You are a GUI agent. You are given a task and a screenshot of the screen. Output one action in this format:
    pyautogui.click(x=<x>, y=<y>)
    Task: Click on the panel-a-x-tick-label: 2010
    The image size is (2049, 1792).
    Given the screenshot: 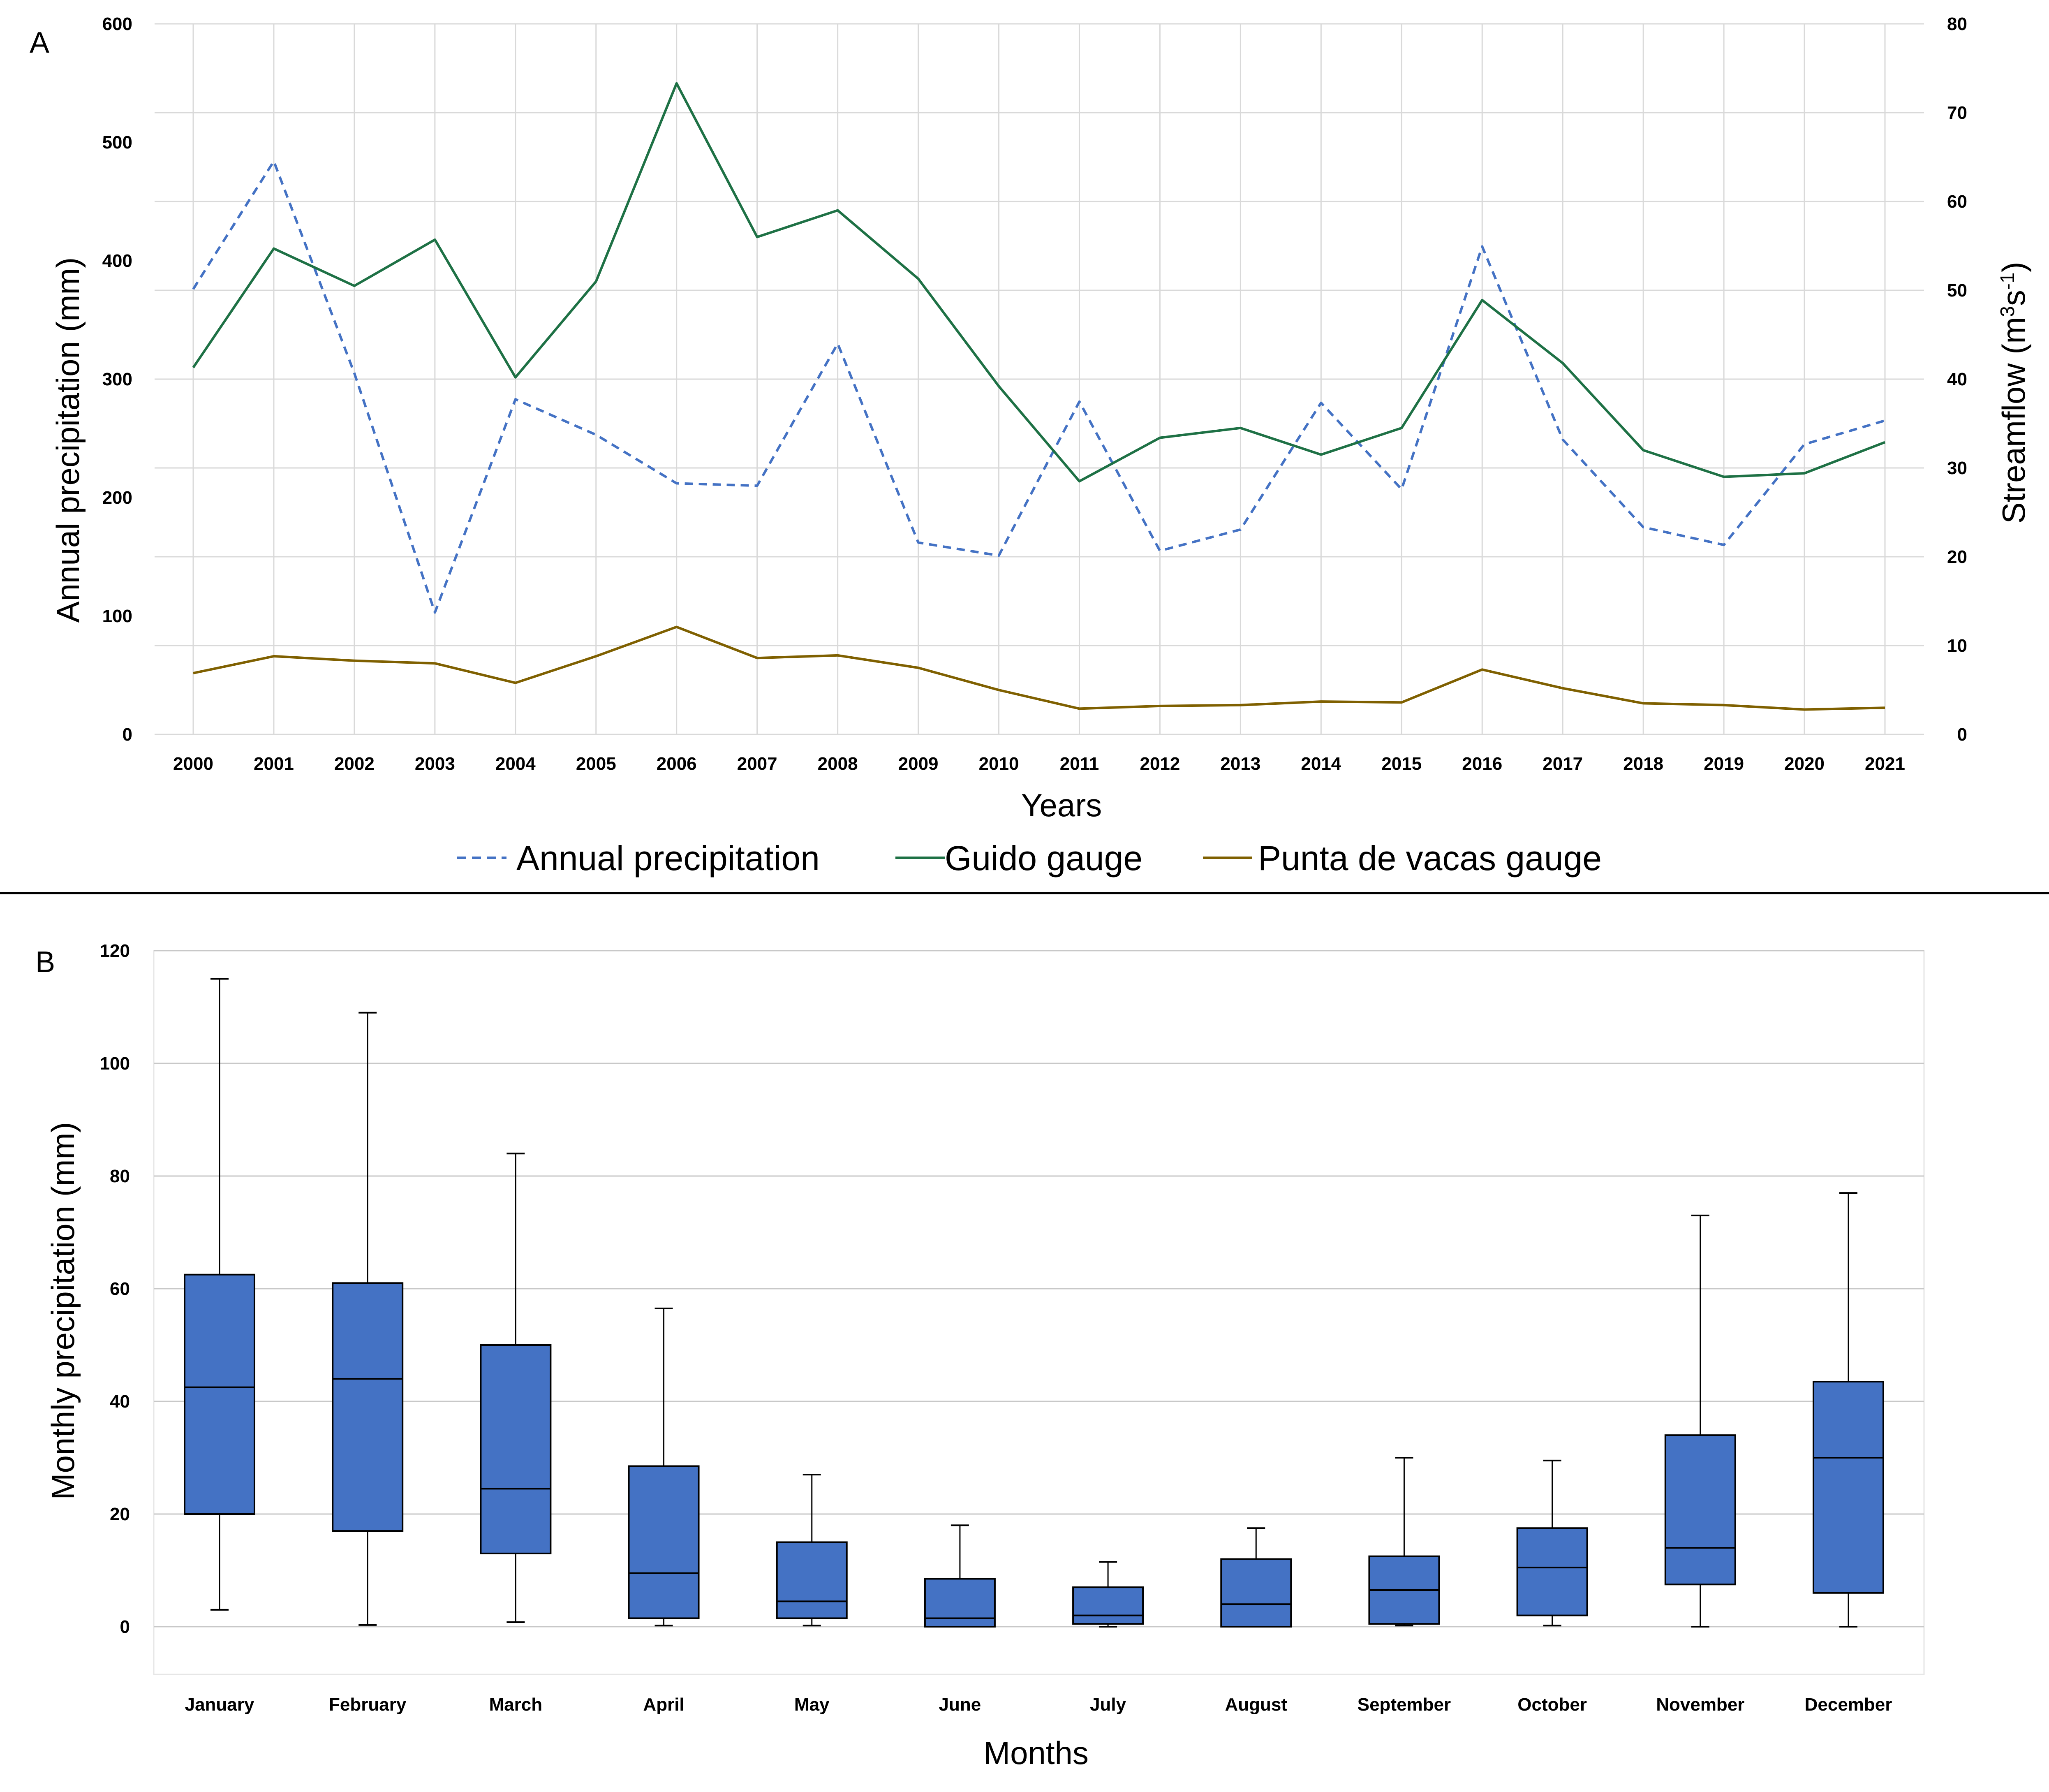 What is the action you would take?
    pyautogui.click(x=999, y=764)
    